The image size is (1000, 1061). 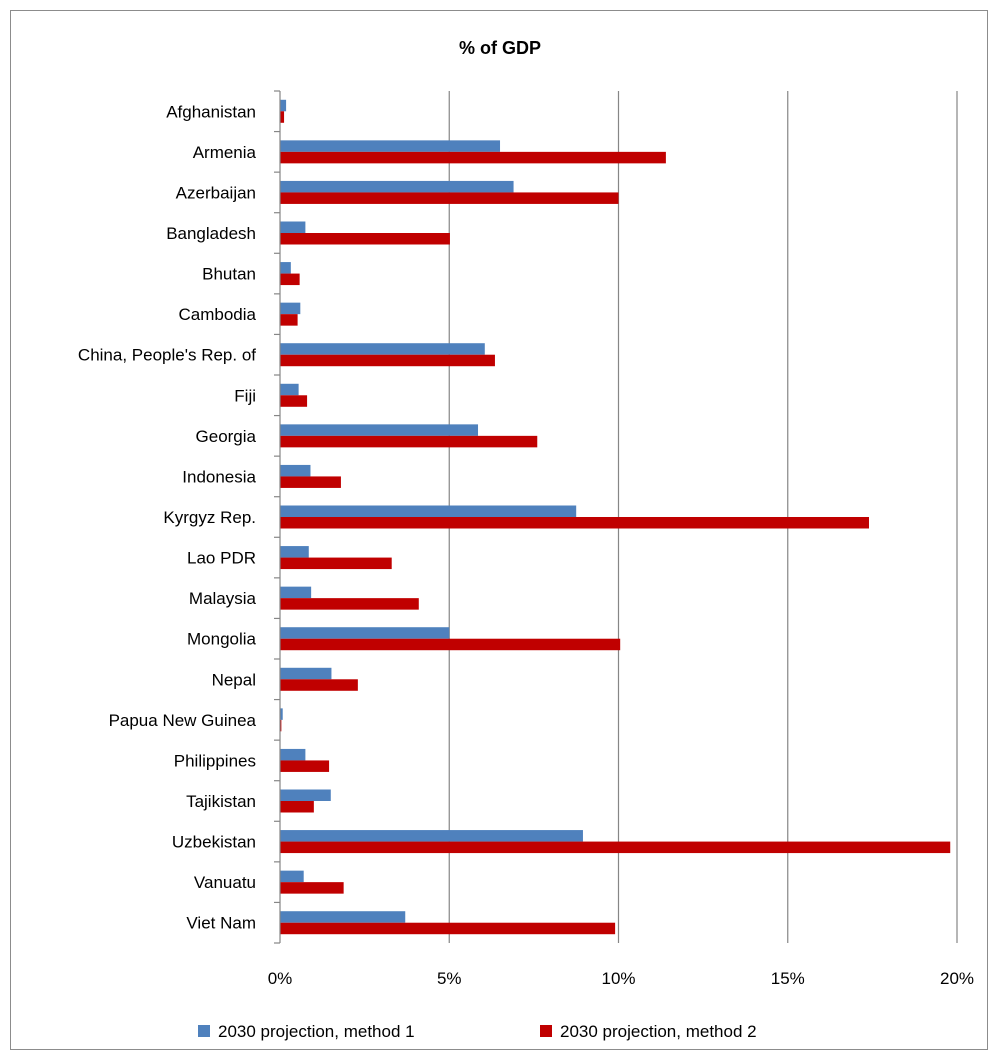 What do you see at coordinates (449, 978) in the screenshot?
I see `x-tick-label: 5%` at bounding box center [449, 978].